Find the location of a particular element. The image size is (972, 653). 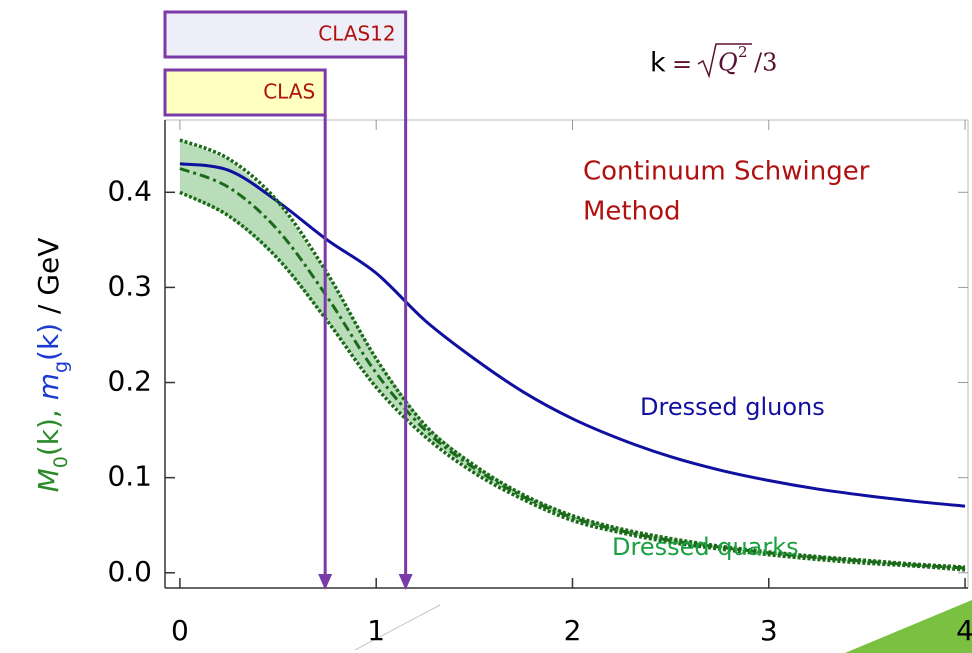

range-label: CLAS12 is located at coordinates (356, 34).